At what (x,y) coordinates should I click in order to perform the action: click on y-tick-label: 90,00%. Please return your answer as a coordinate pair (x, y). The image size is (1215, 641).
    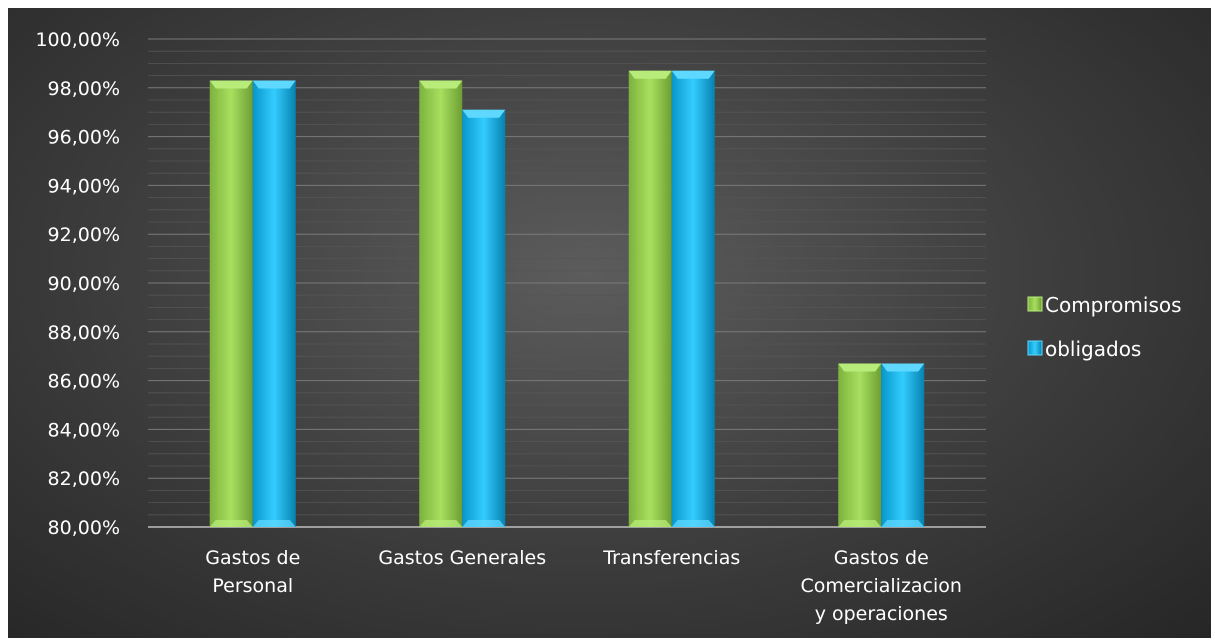
    Looking at the image, I should click on (84, 284).